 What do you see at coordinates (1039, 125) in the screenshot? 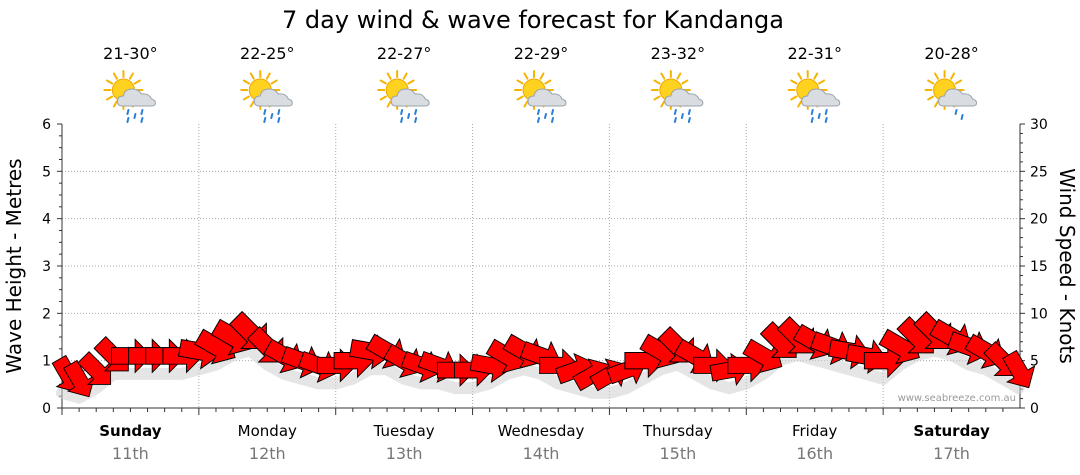
I see `right-tick-label: 30` at bounding box center [1039, 125].